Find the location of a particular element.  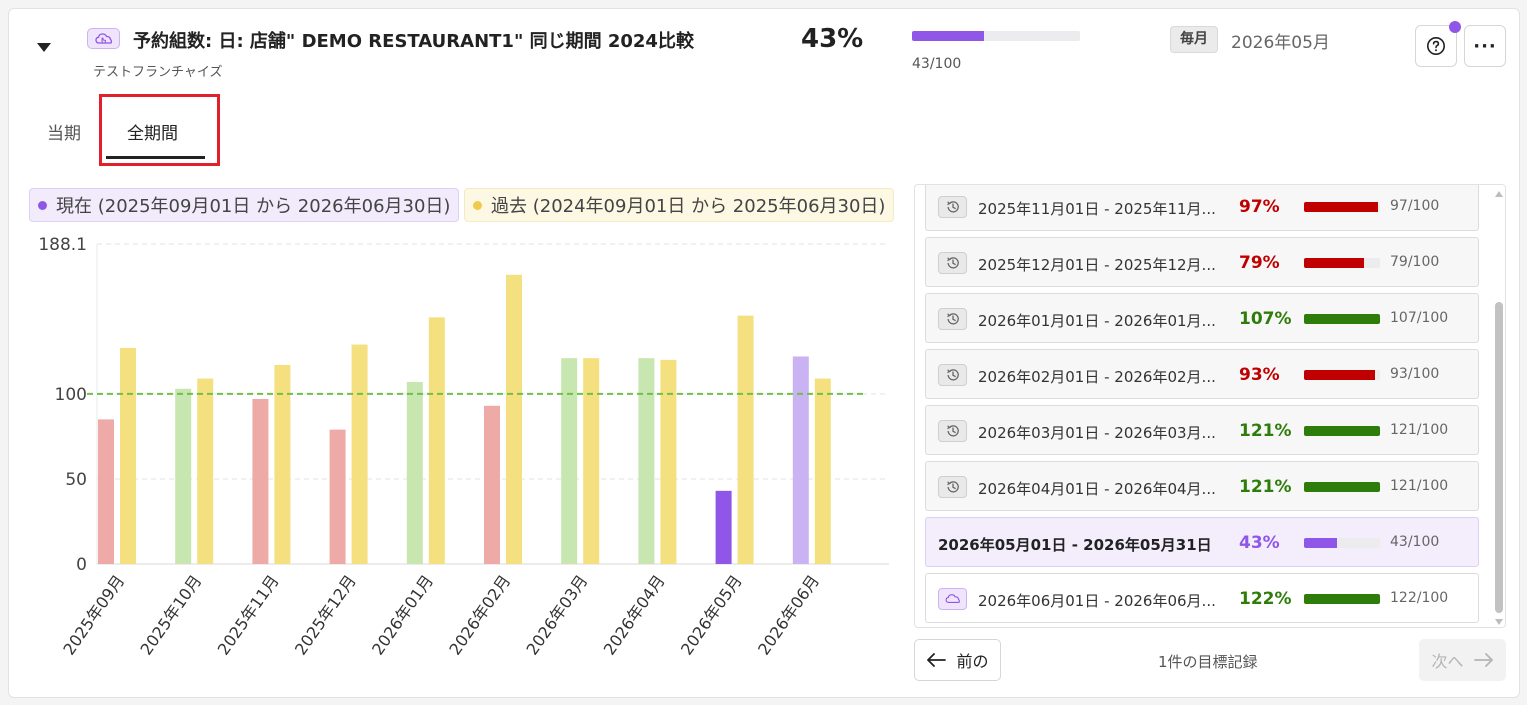

record-count-text: 107/100 is located at coordinates (1419, 318).